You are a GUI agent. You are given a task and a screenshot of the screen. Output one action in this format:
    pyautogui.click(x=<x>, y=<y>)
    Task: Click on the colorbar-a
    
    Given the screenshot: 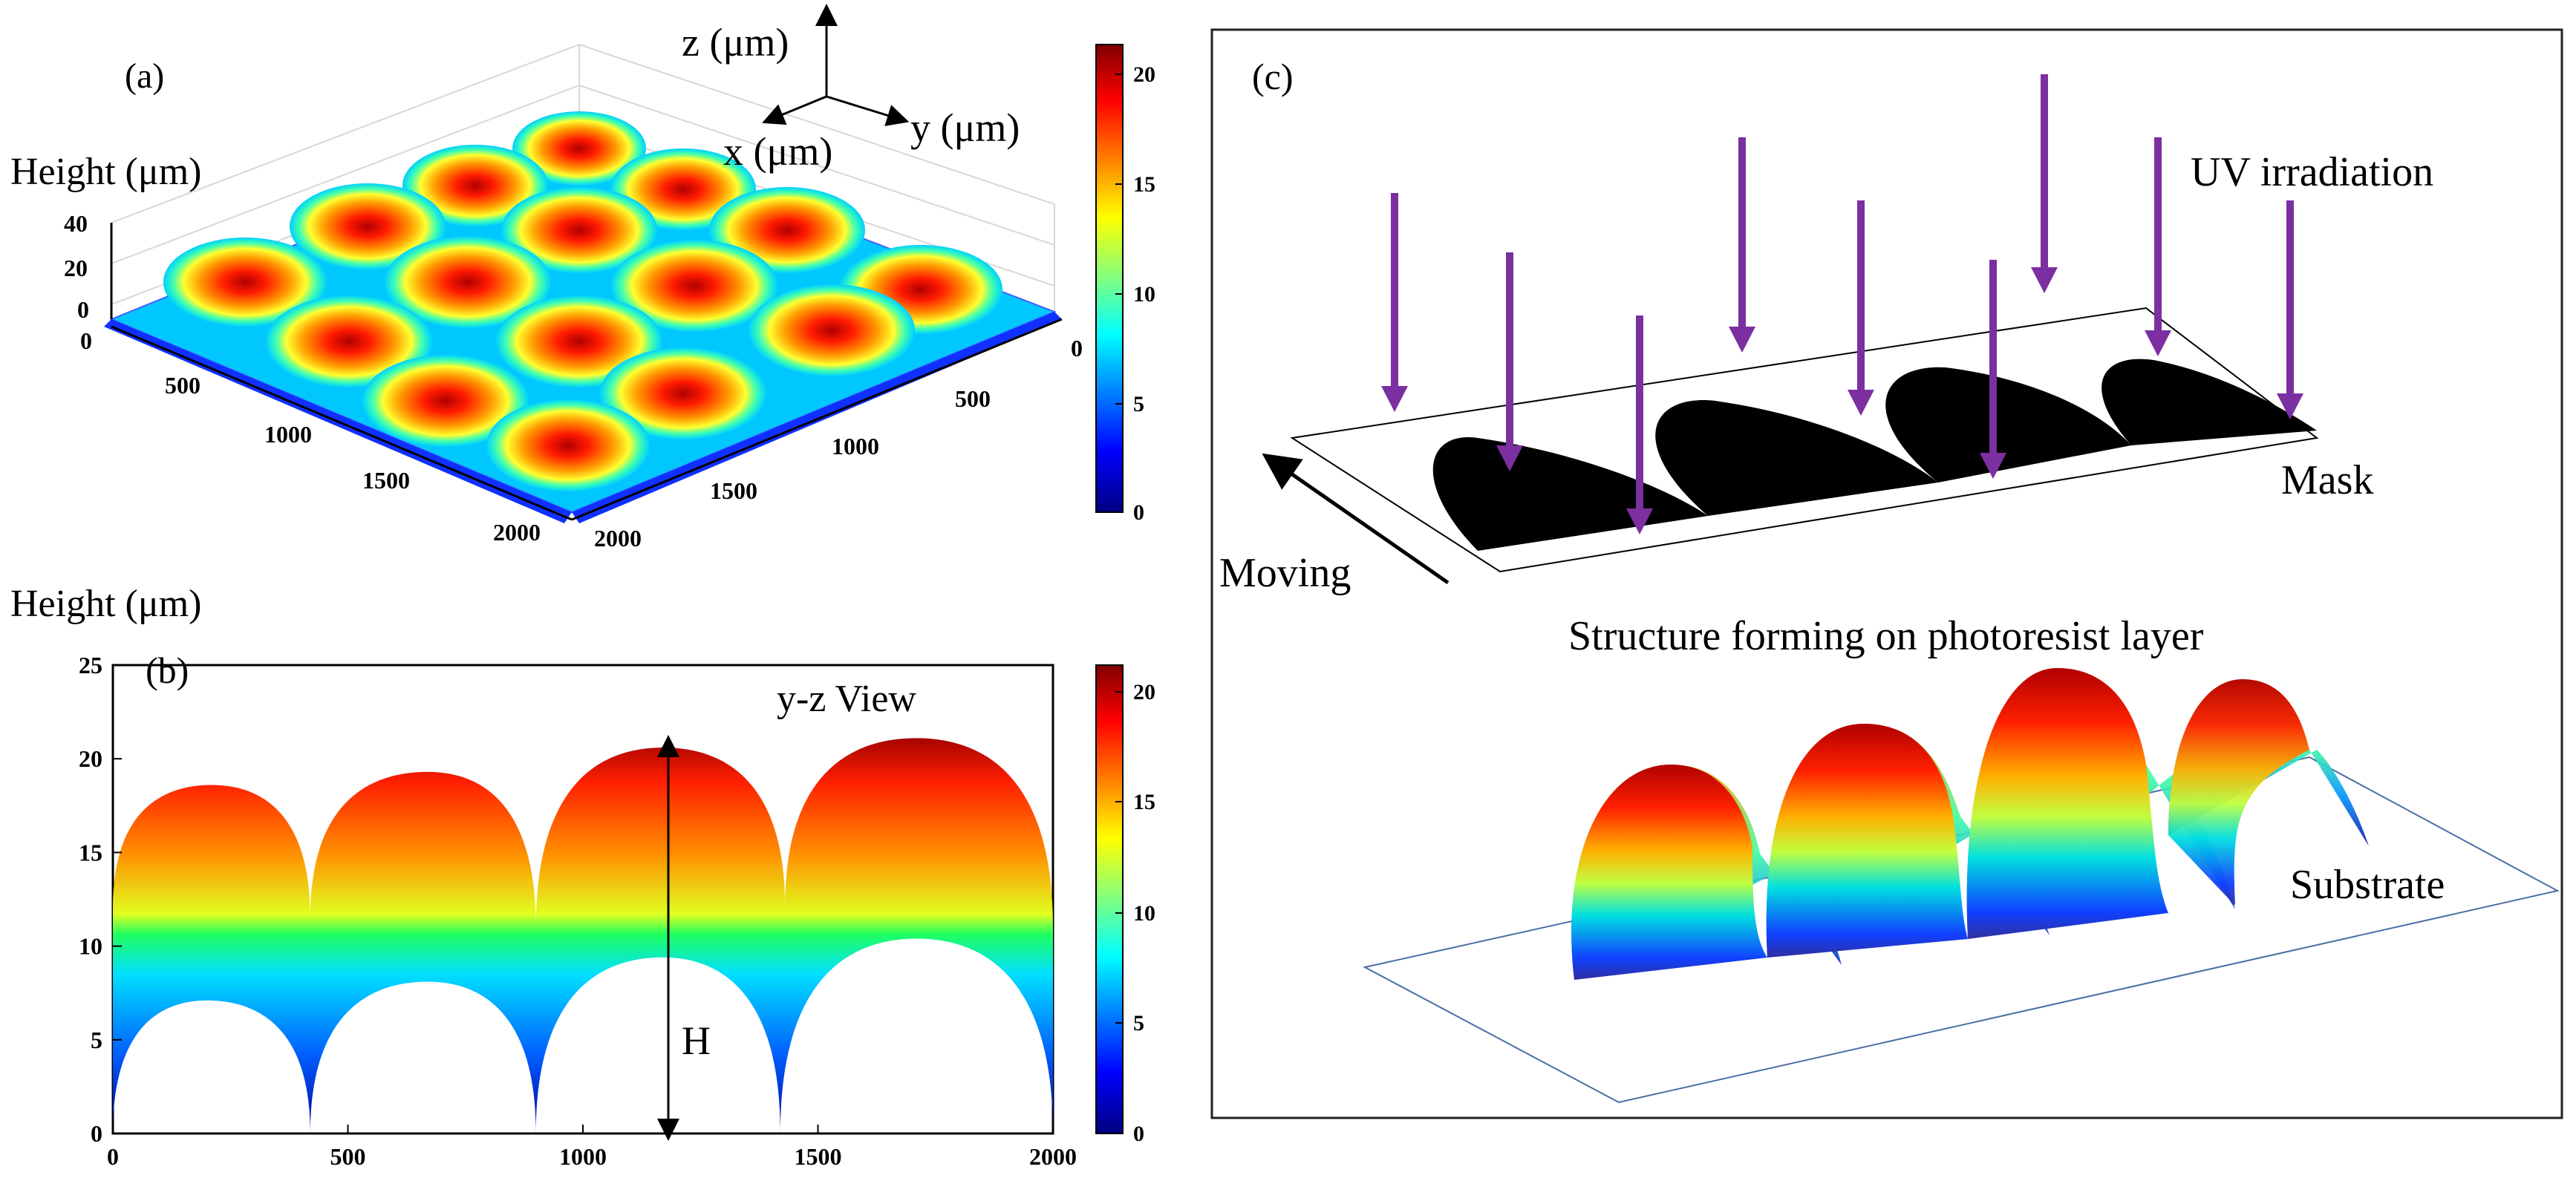 What is the action you would take?
    pyautogui.click(x=1109, y=279)
    